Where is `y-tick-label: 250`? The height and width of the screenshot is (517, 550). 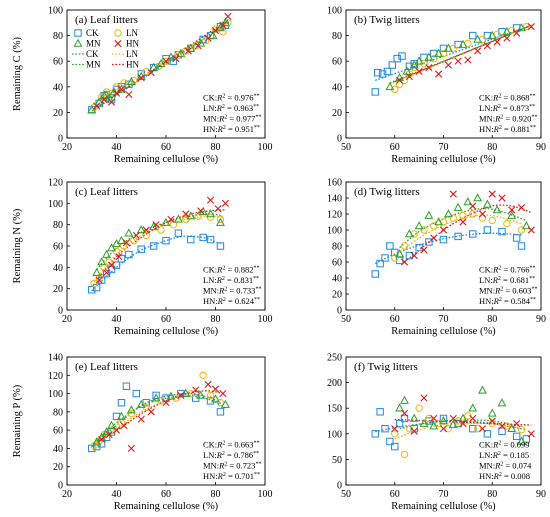 y-tick-label: 250 is located at coordinates (334, 358).